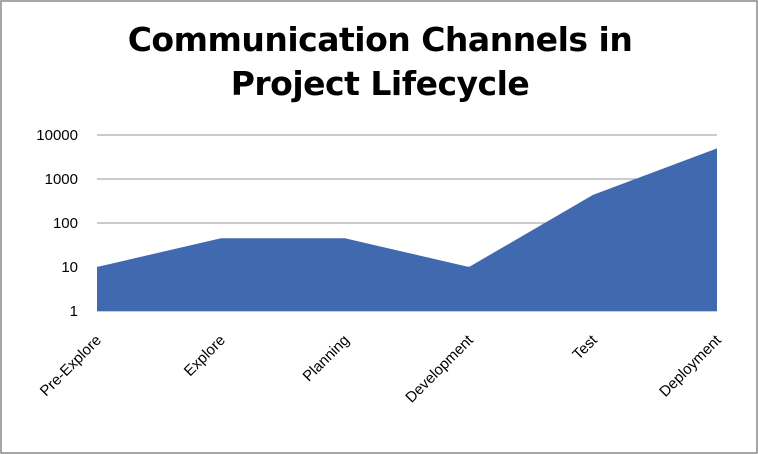 This screenshot has width=758, height=454. I want to click on y-tick-label: 100, so click(65, 223).